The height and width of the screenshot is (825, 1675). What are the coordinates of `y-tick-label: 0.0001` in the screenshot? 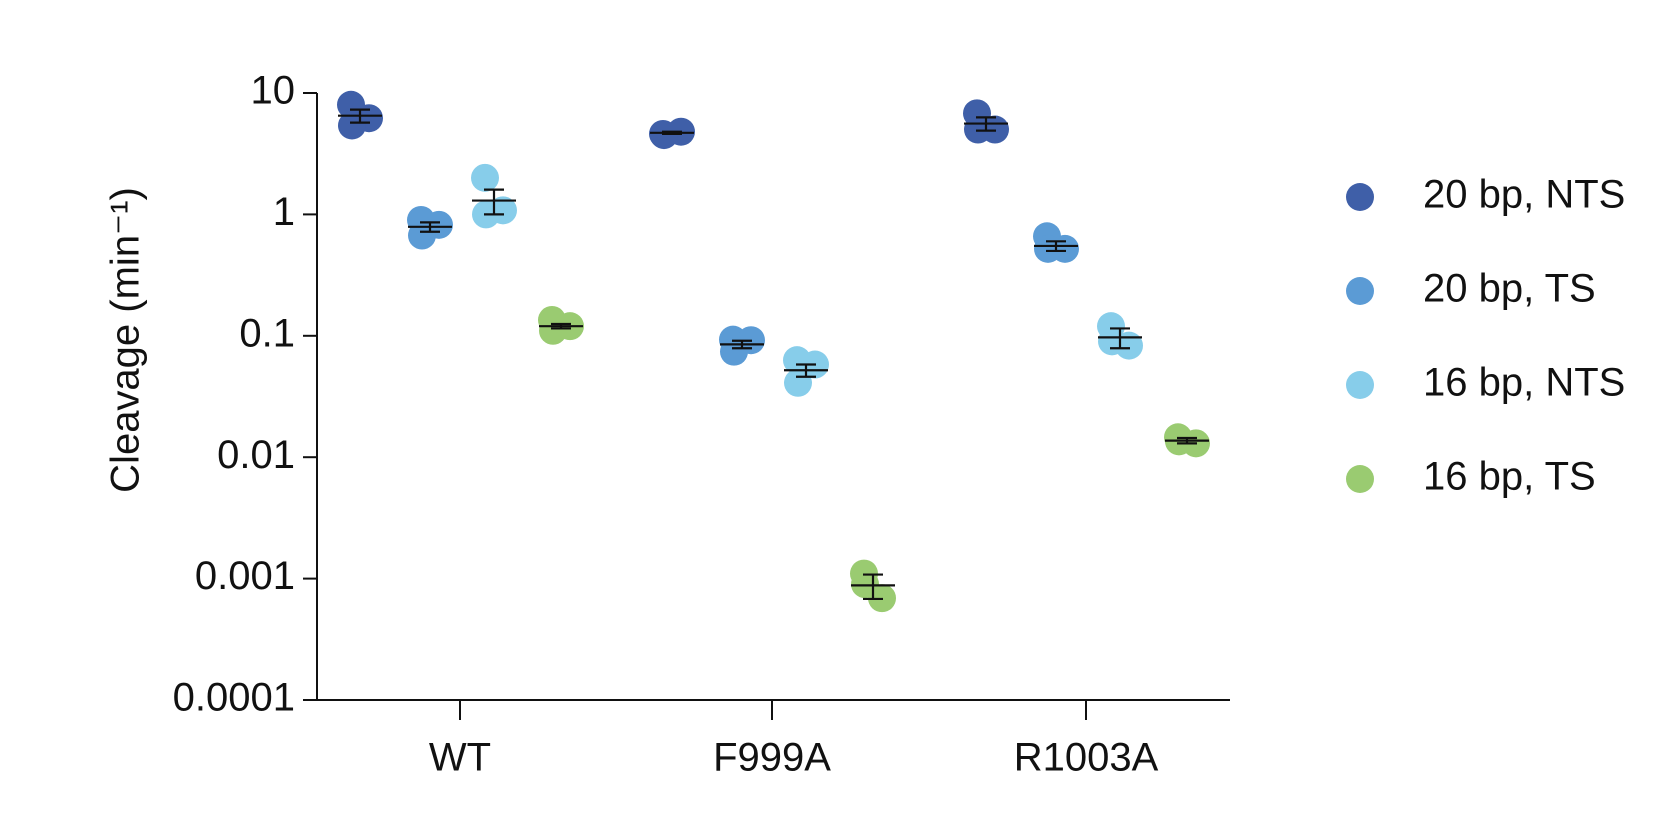 It's located at (234, 698).